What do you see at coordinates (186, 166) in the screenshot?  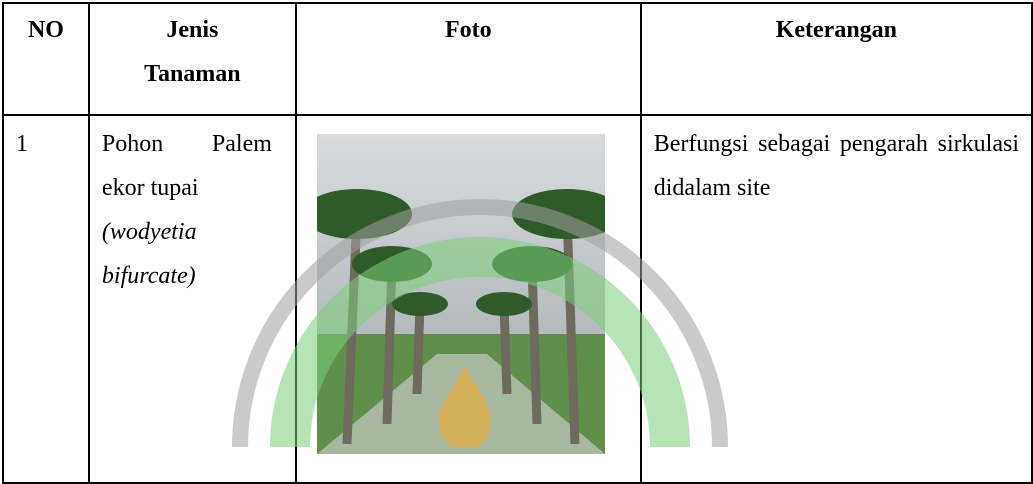 I see `cell-text: Pohon Palem ekor tupai` at bounding box center [186, 166].